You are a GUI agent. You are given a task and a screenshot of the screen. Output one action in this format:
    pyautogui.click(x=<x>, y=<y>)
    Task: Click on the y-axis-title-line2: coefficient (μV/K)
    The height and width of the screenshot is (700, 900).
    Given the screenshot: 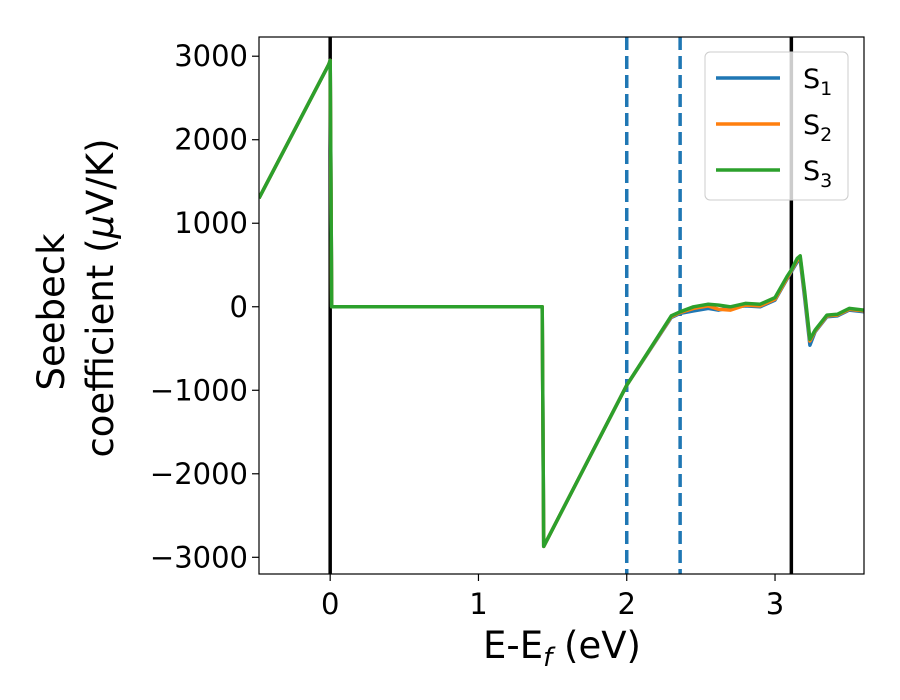 What is the action you would take?
    pyautogui.click(x=100, y=297)
    